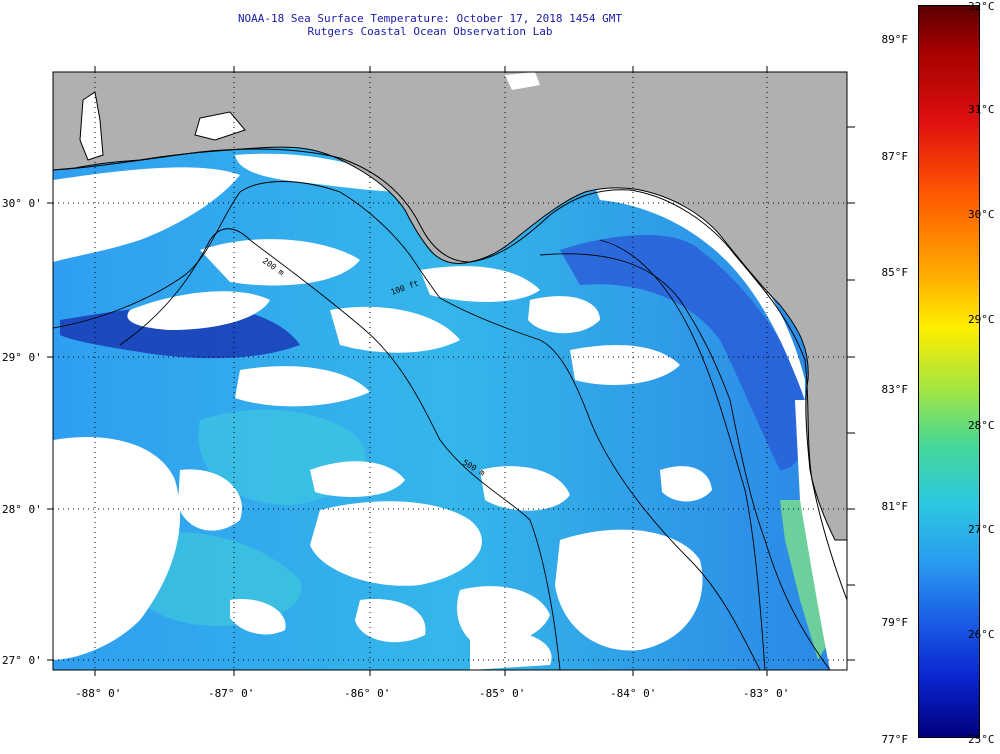  What do you see at coordinates (981, 529) in the screenshot?
I see `colorbar-c-27: 27°C` at bounding box center [981, 529].